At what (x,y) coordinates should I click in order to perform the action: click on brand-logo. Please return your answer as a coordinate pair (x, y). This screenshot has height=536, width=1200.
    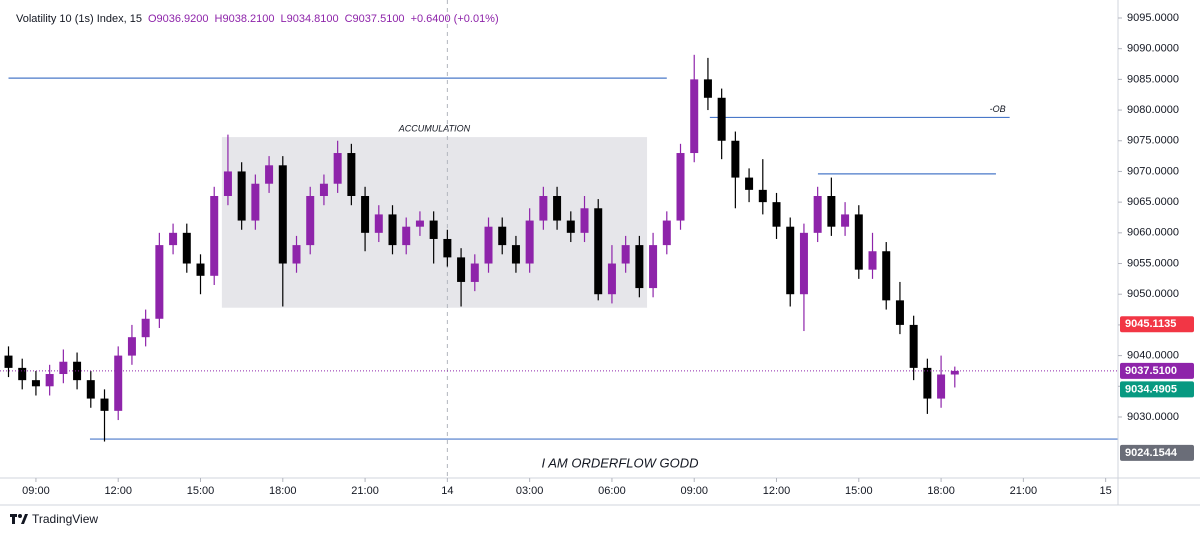
    Looking at the image, I should click on (19, 519).